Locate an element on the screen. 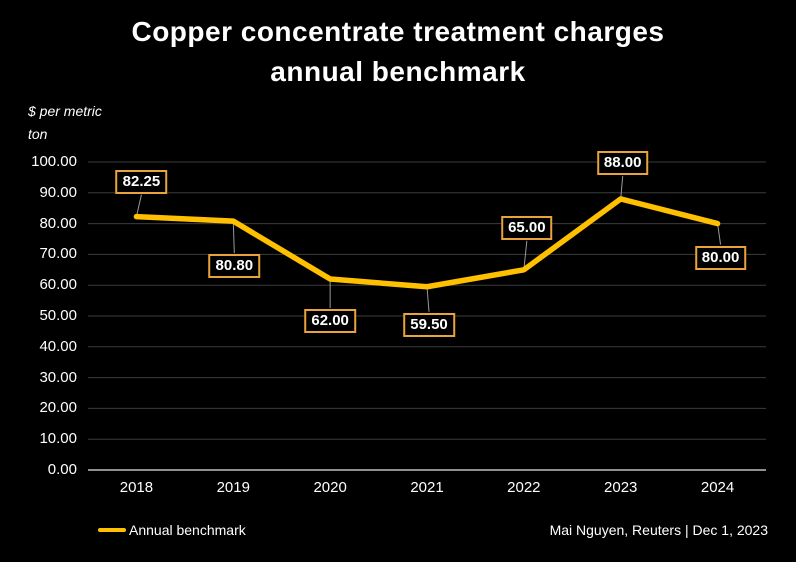  data-label: 82.25 is located at coordinates (141, 181).